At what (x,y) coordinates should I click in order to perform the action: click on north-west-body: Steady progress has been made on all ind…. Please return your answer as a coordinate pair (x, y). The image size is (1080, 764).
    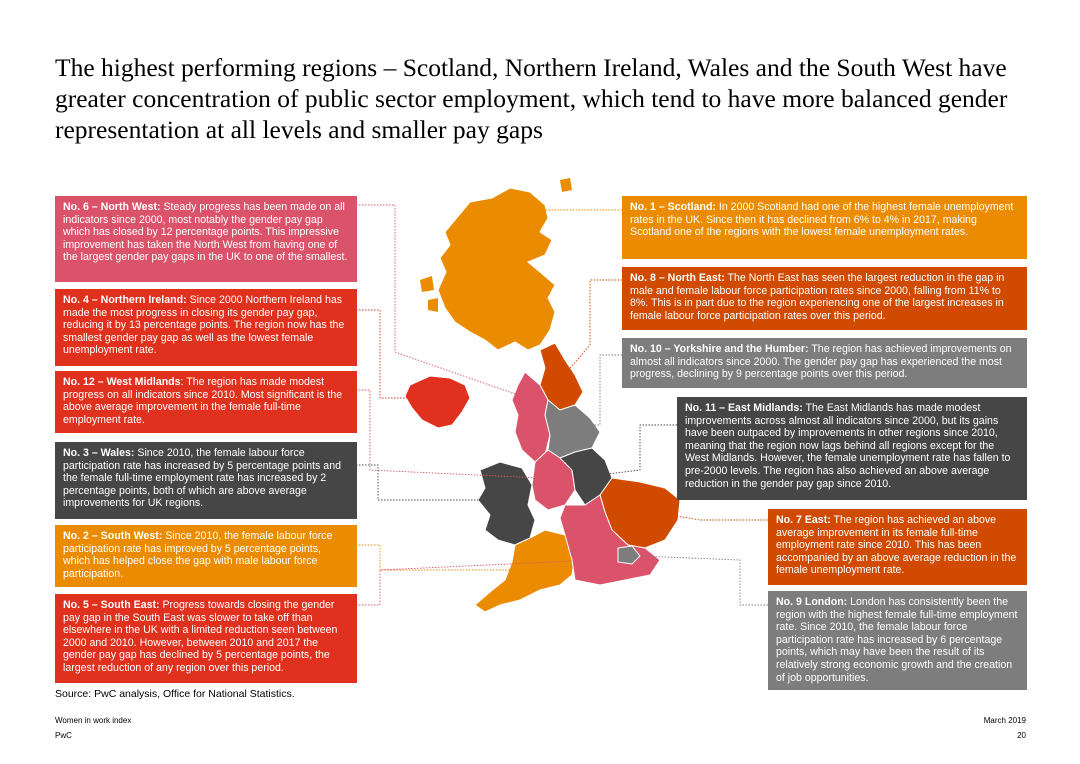
    Looking at the image, I should click on (205, 232).